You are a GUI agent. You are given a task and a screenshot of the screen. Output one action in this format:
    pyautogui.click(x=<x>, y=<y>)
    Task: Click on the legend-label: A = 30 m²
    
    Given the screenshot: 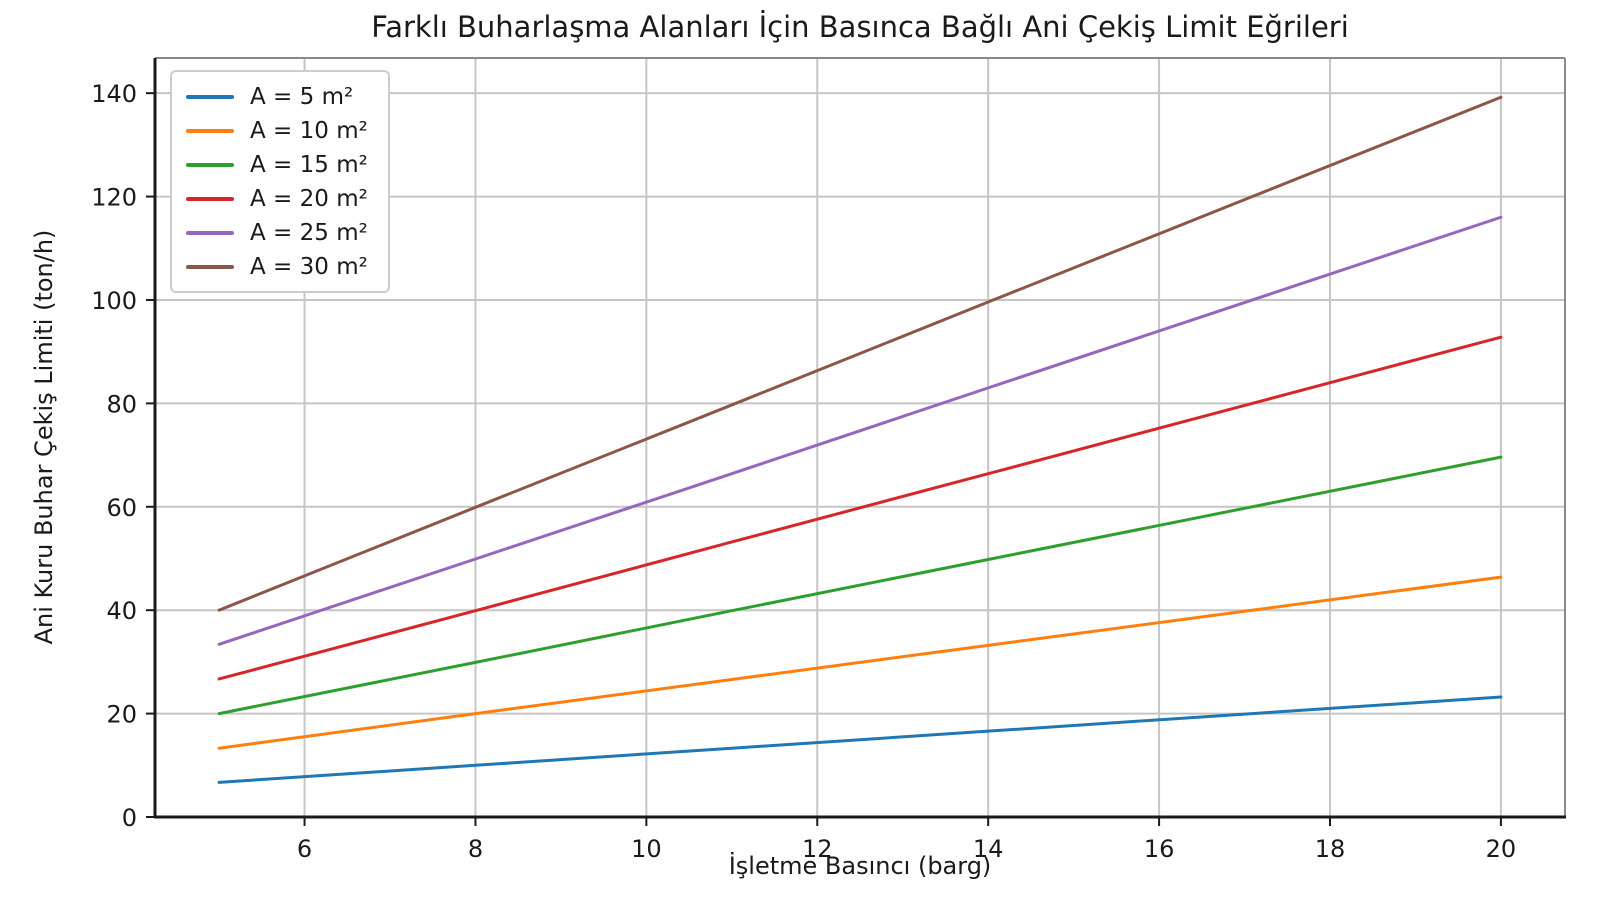 What is the action you would take?
    pyautogui.click(x=309, y=266)
    